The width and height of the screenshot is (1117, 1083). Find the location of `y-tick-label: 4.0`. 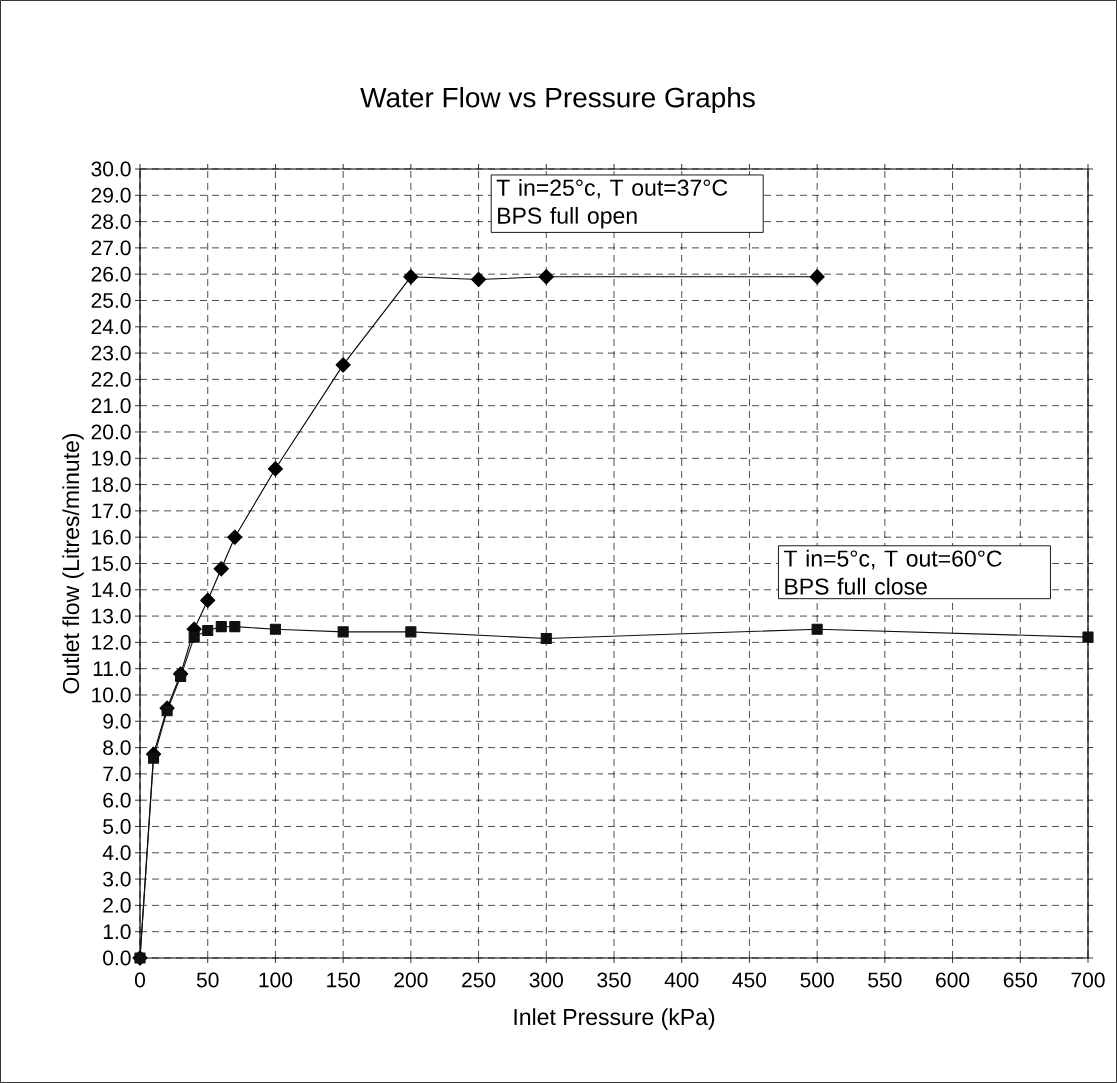

y-tick-label: 4.0 is located at coordinates (116, 853).